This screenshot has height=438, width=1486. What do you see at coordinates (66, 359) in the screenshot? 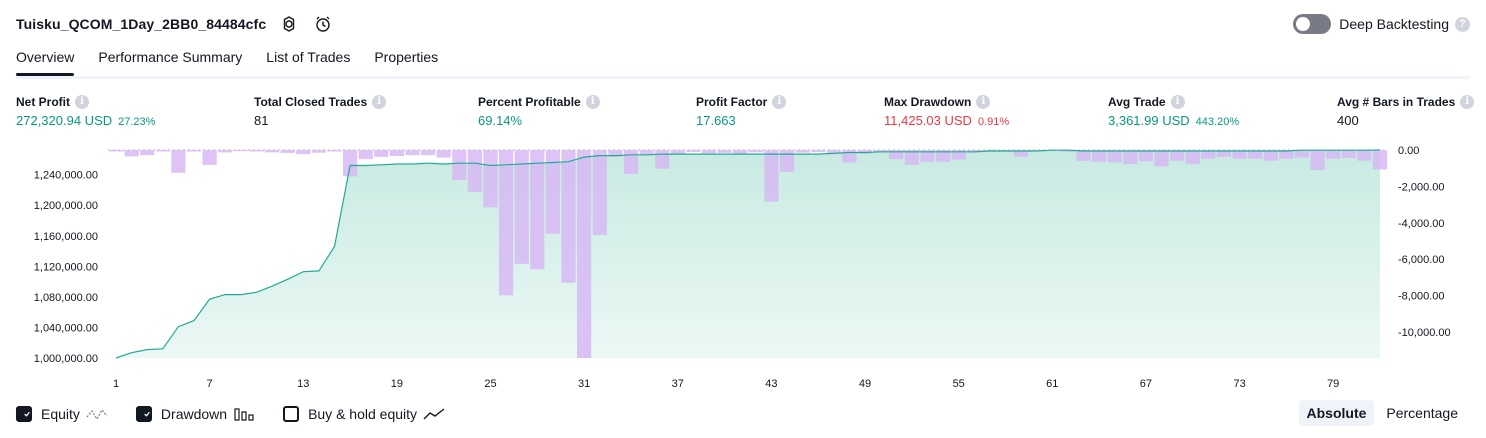
I see `y-left-tick-label: 1,000,000.00` at bounding box center [66, 359].